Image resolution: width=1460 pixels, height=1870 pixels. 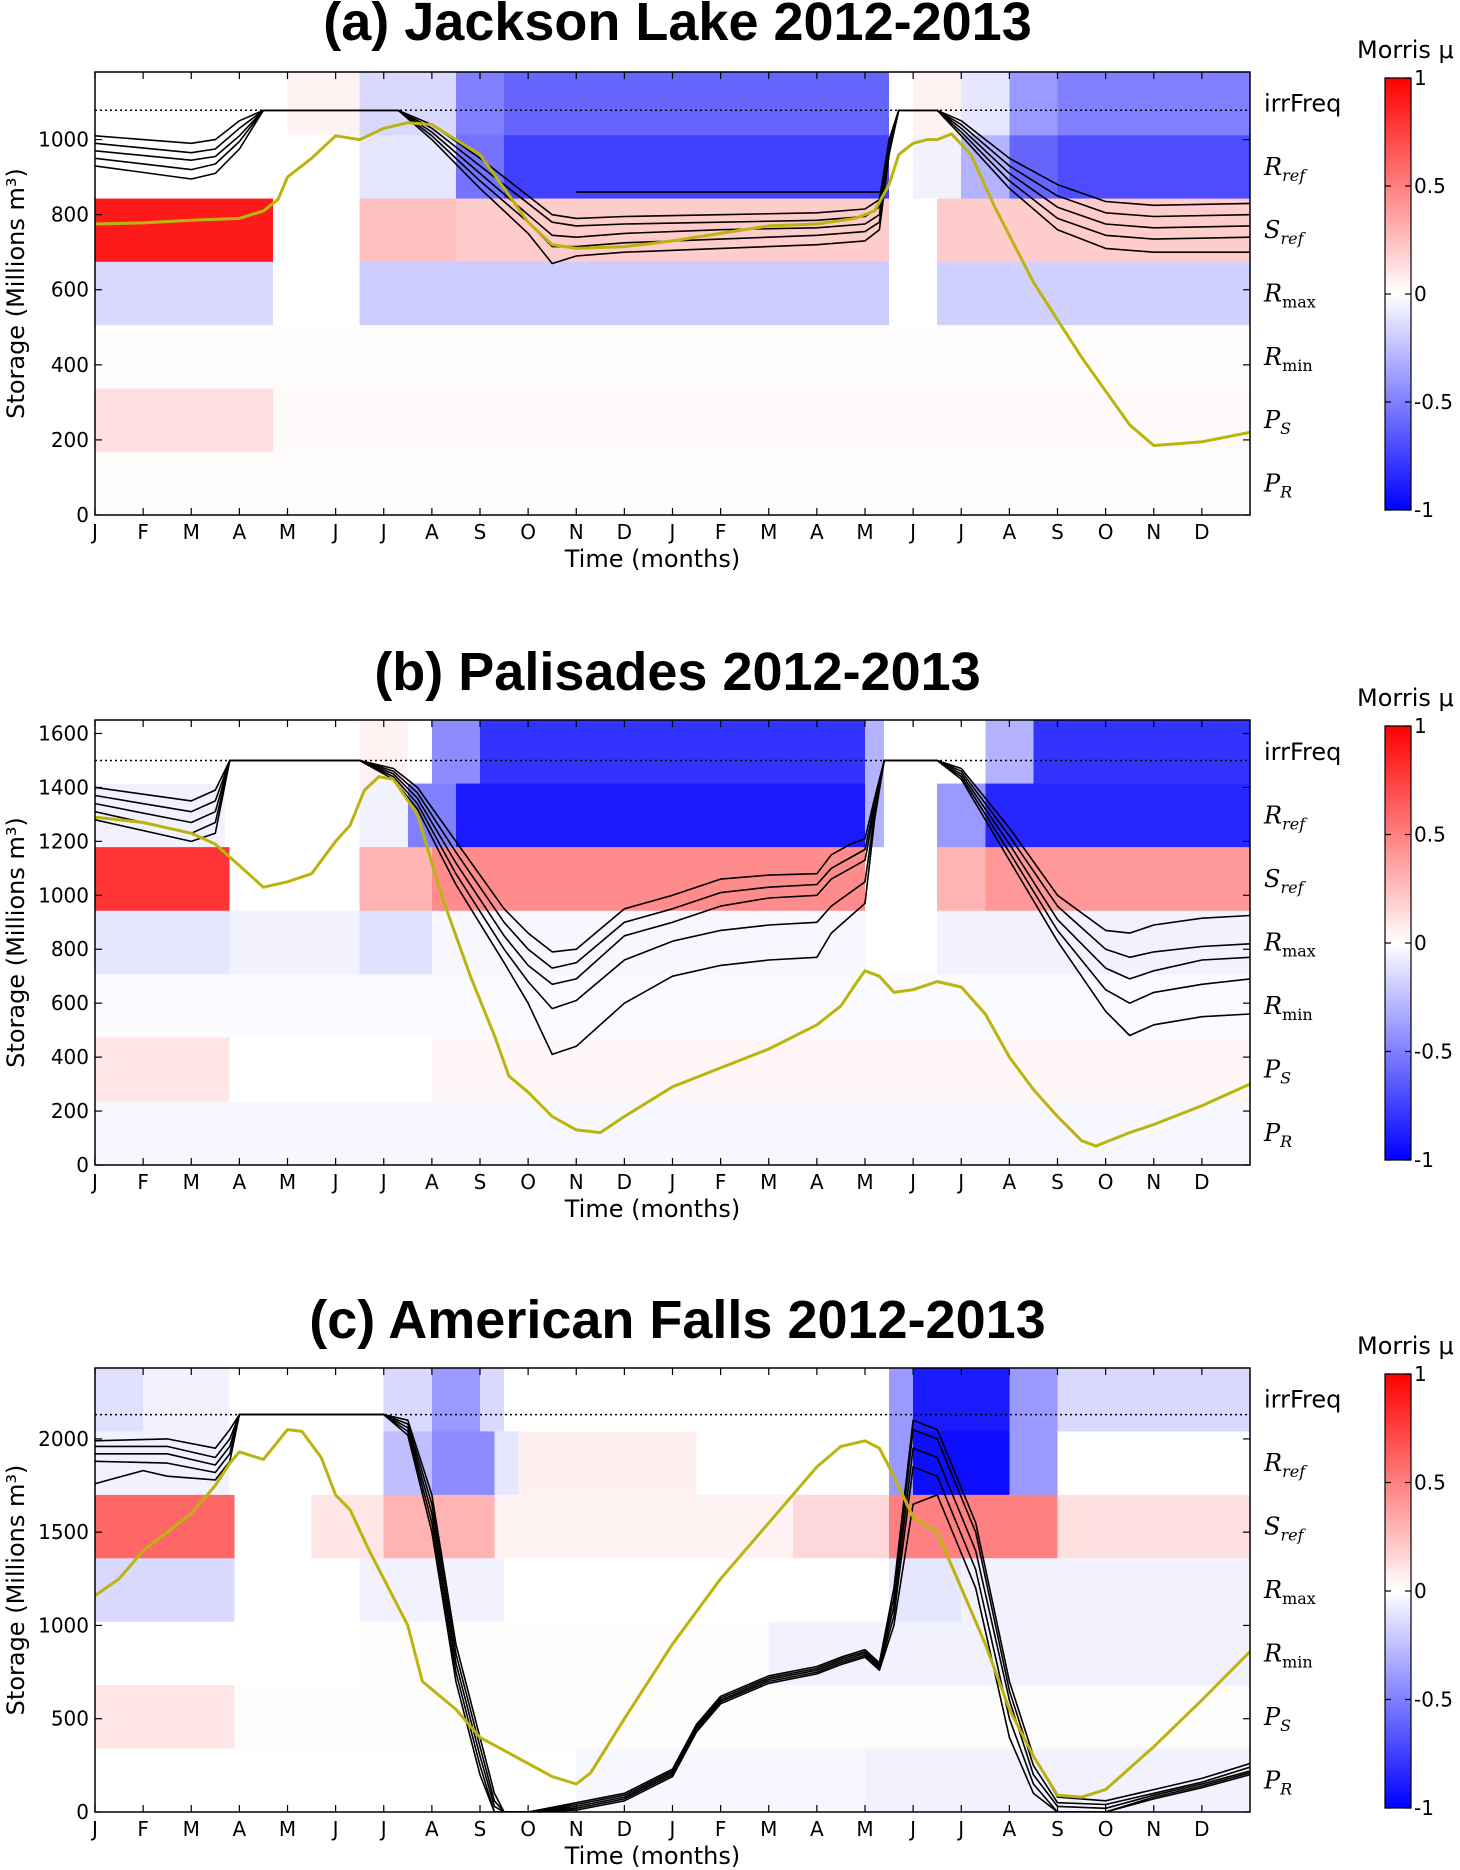 What do you see at coordinates (672, 1463) in the screenshot?
I see `heatmap-band-R-ref` at bounding box center [672, 1463].